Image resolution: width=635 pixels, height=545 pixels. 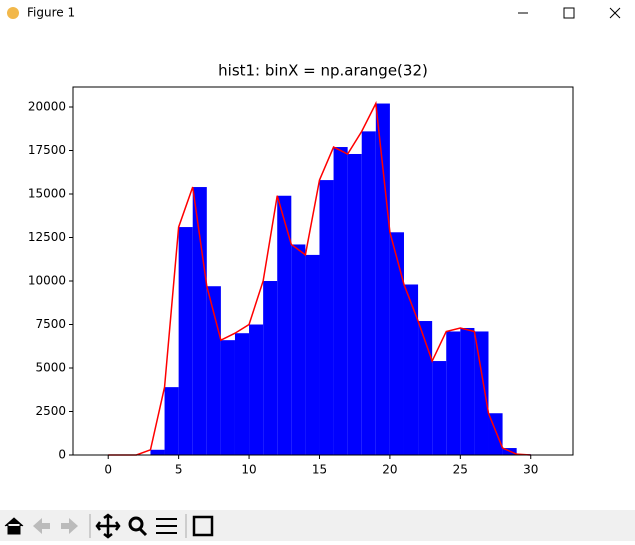 I want to click on back-button, so click(x=41, y=526).